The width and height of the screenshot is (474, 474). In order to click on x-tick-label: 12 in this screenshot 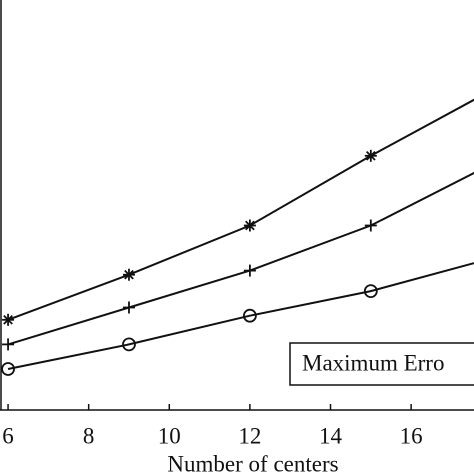, I will do `click(249, 435)`.